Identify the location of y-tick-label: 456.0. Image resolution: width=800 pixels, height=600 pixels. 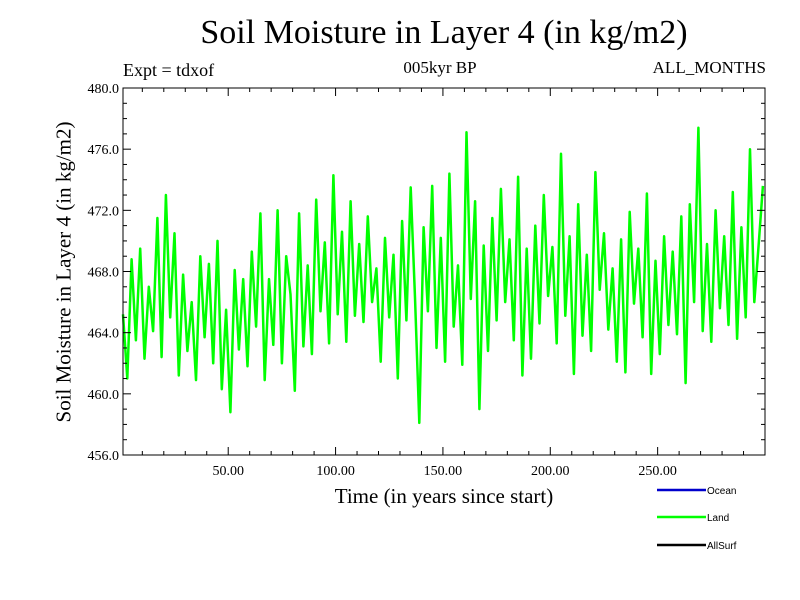
(104, 456).